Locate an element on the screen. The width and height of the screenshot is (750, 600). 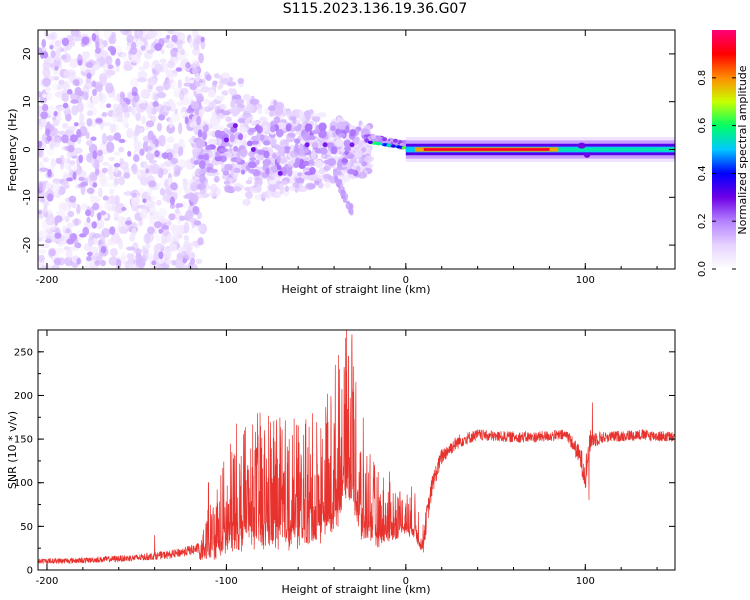
spectrogram-y-tick-label: 0 is located at coordinates (27, 149).